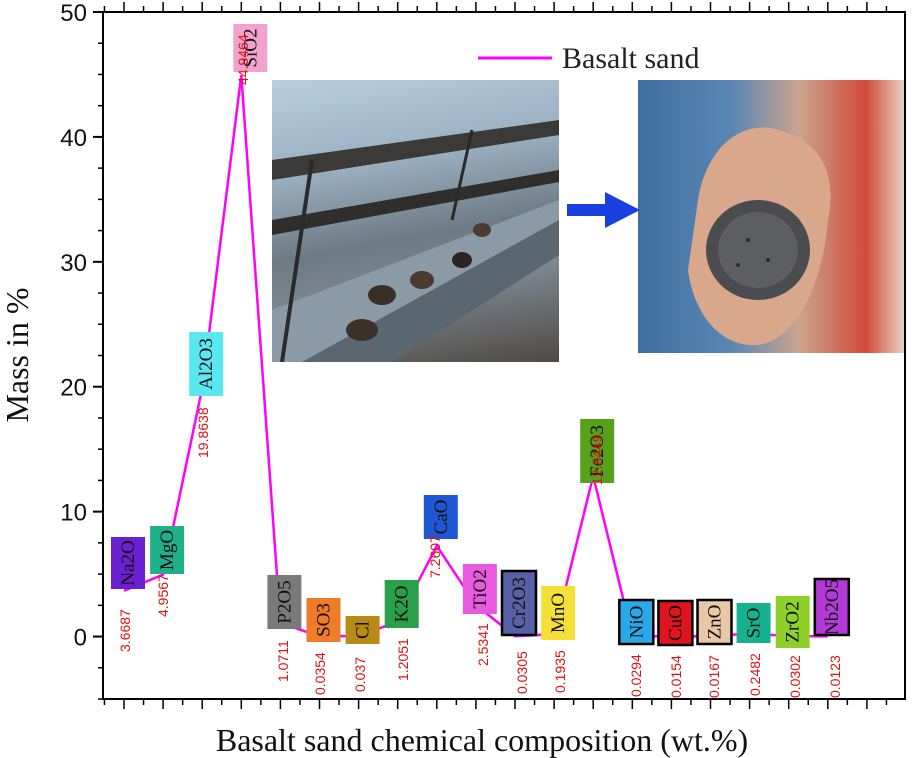 Image resolution: width=917 pixels, height=758 pixels. I want to click on hand-photo, so click(772, 216).